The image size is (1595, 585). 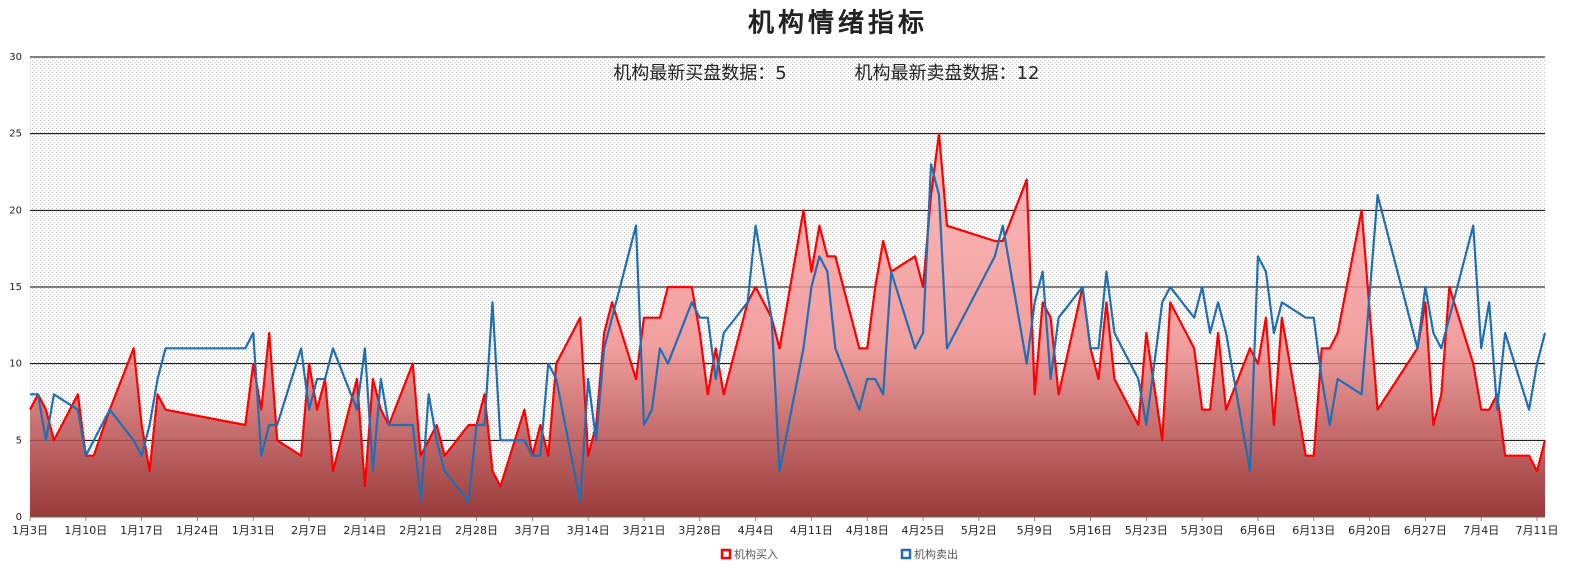 I want to click on x-tick-label: 6月6日, so click(x=1258, y=530).